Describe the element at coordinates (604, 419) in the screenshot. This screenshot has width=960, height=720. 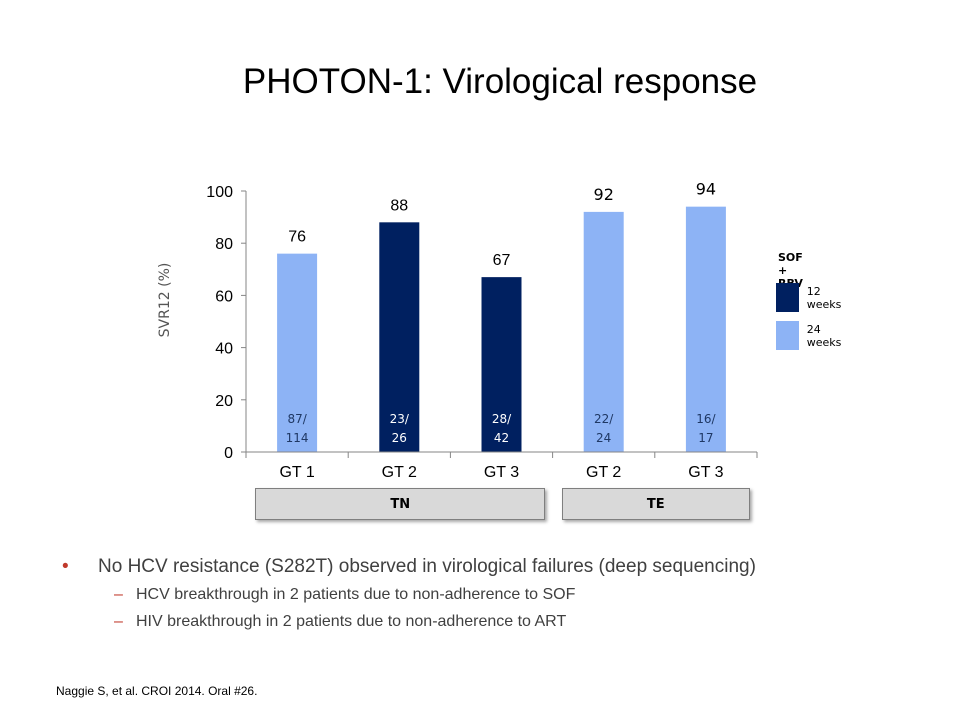
I see `fraction-numerator: 22/` at that location.